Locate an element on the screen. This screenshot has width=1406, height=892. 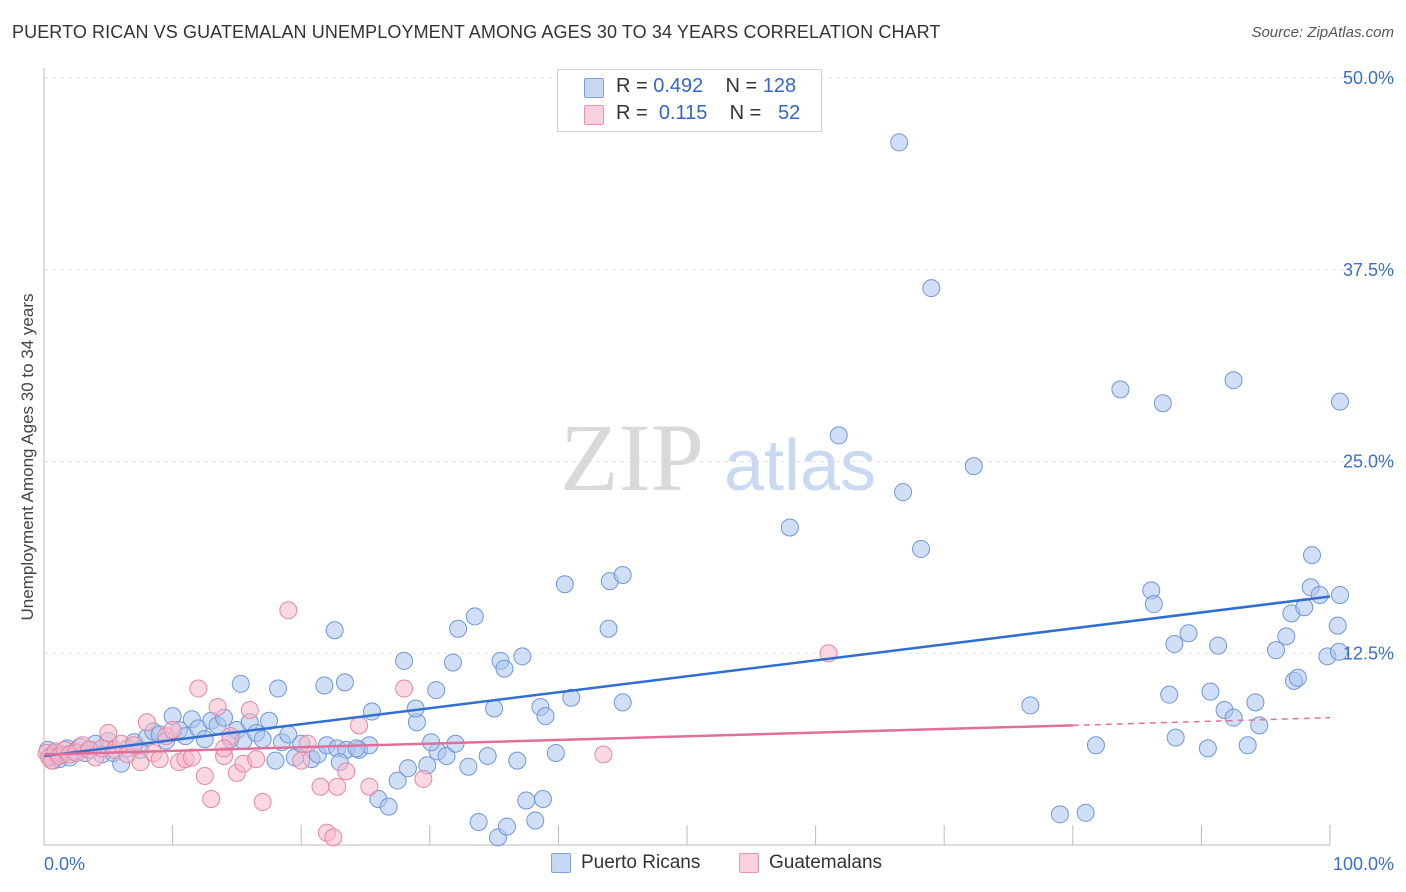
watermark: ZIP atlas is located at coordinates (718, 457).